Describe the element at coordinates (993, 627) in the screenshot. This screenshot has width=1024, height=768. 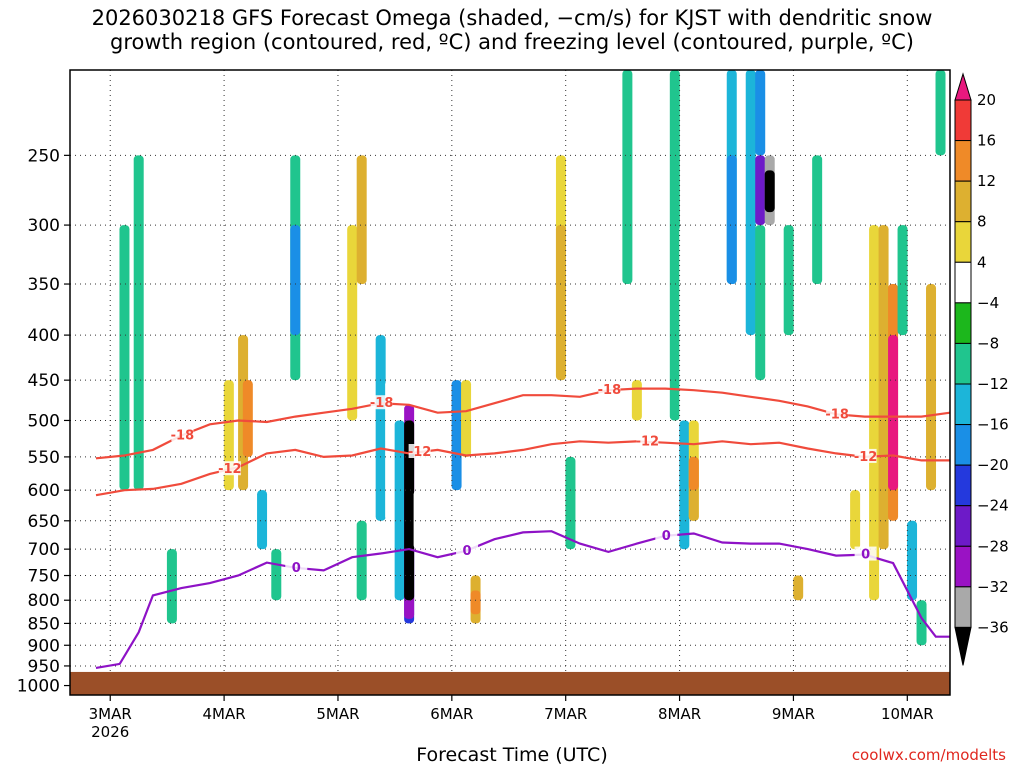
I see `colorbar-label-13: −36` at that location.